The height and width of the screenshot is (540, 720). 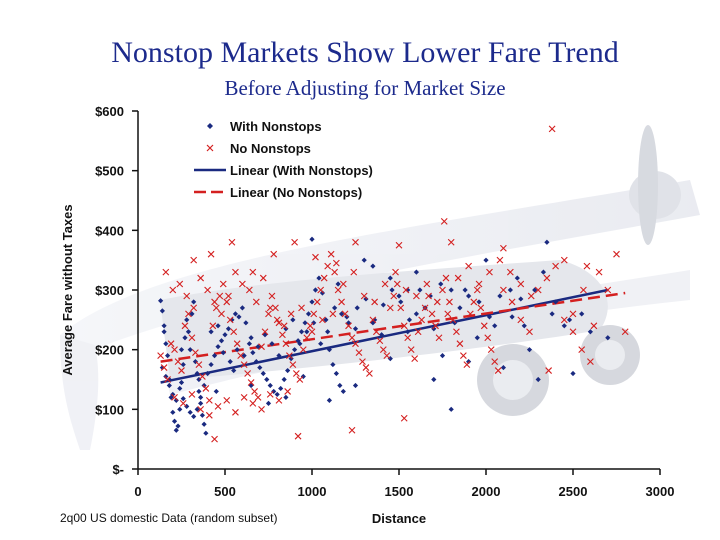 What do you see at coordinates (109, 409) in the screenshot?
I see `y-tick-label: $100` at bounding box center [109, 409].